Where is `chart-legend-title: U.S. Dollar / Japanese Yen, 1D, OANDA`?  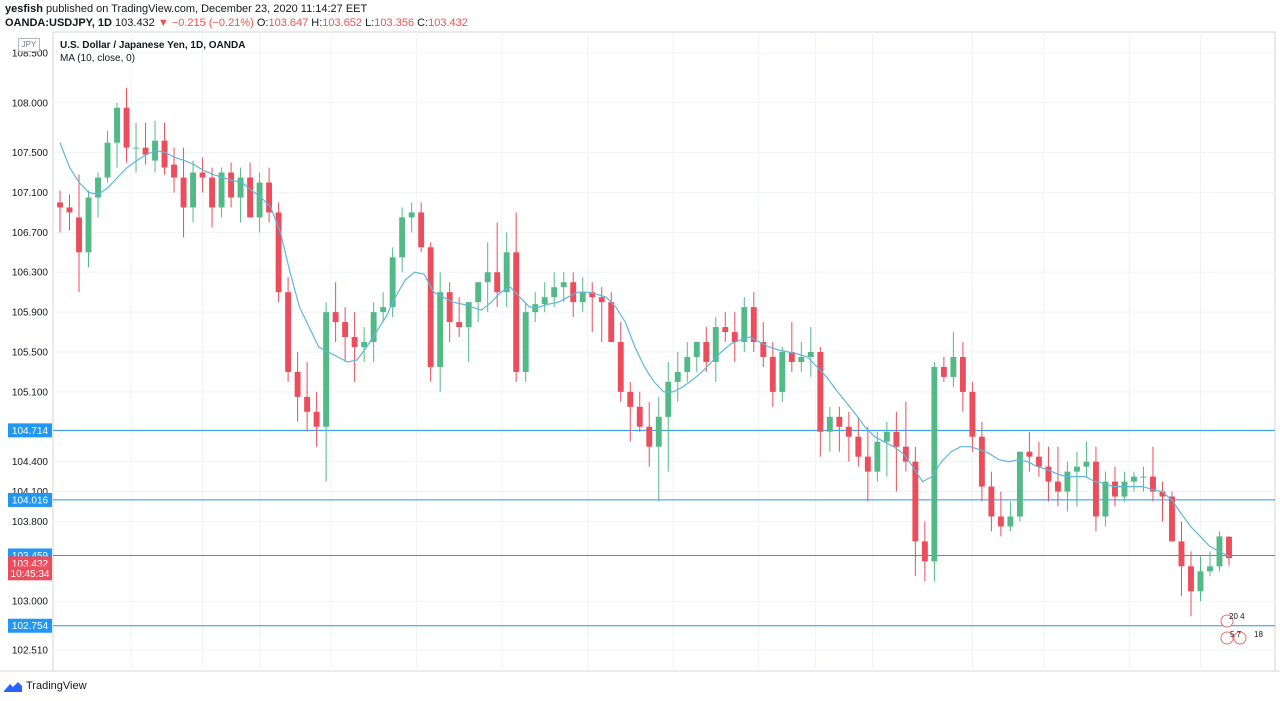 chart-legend-title: U.S. Dollar / Japanese Yen, 1D, OANDA is located at coordinates (153, 45).